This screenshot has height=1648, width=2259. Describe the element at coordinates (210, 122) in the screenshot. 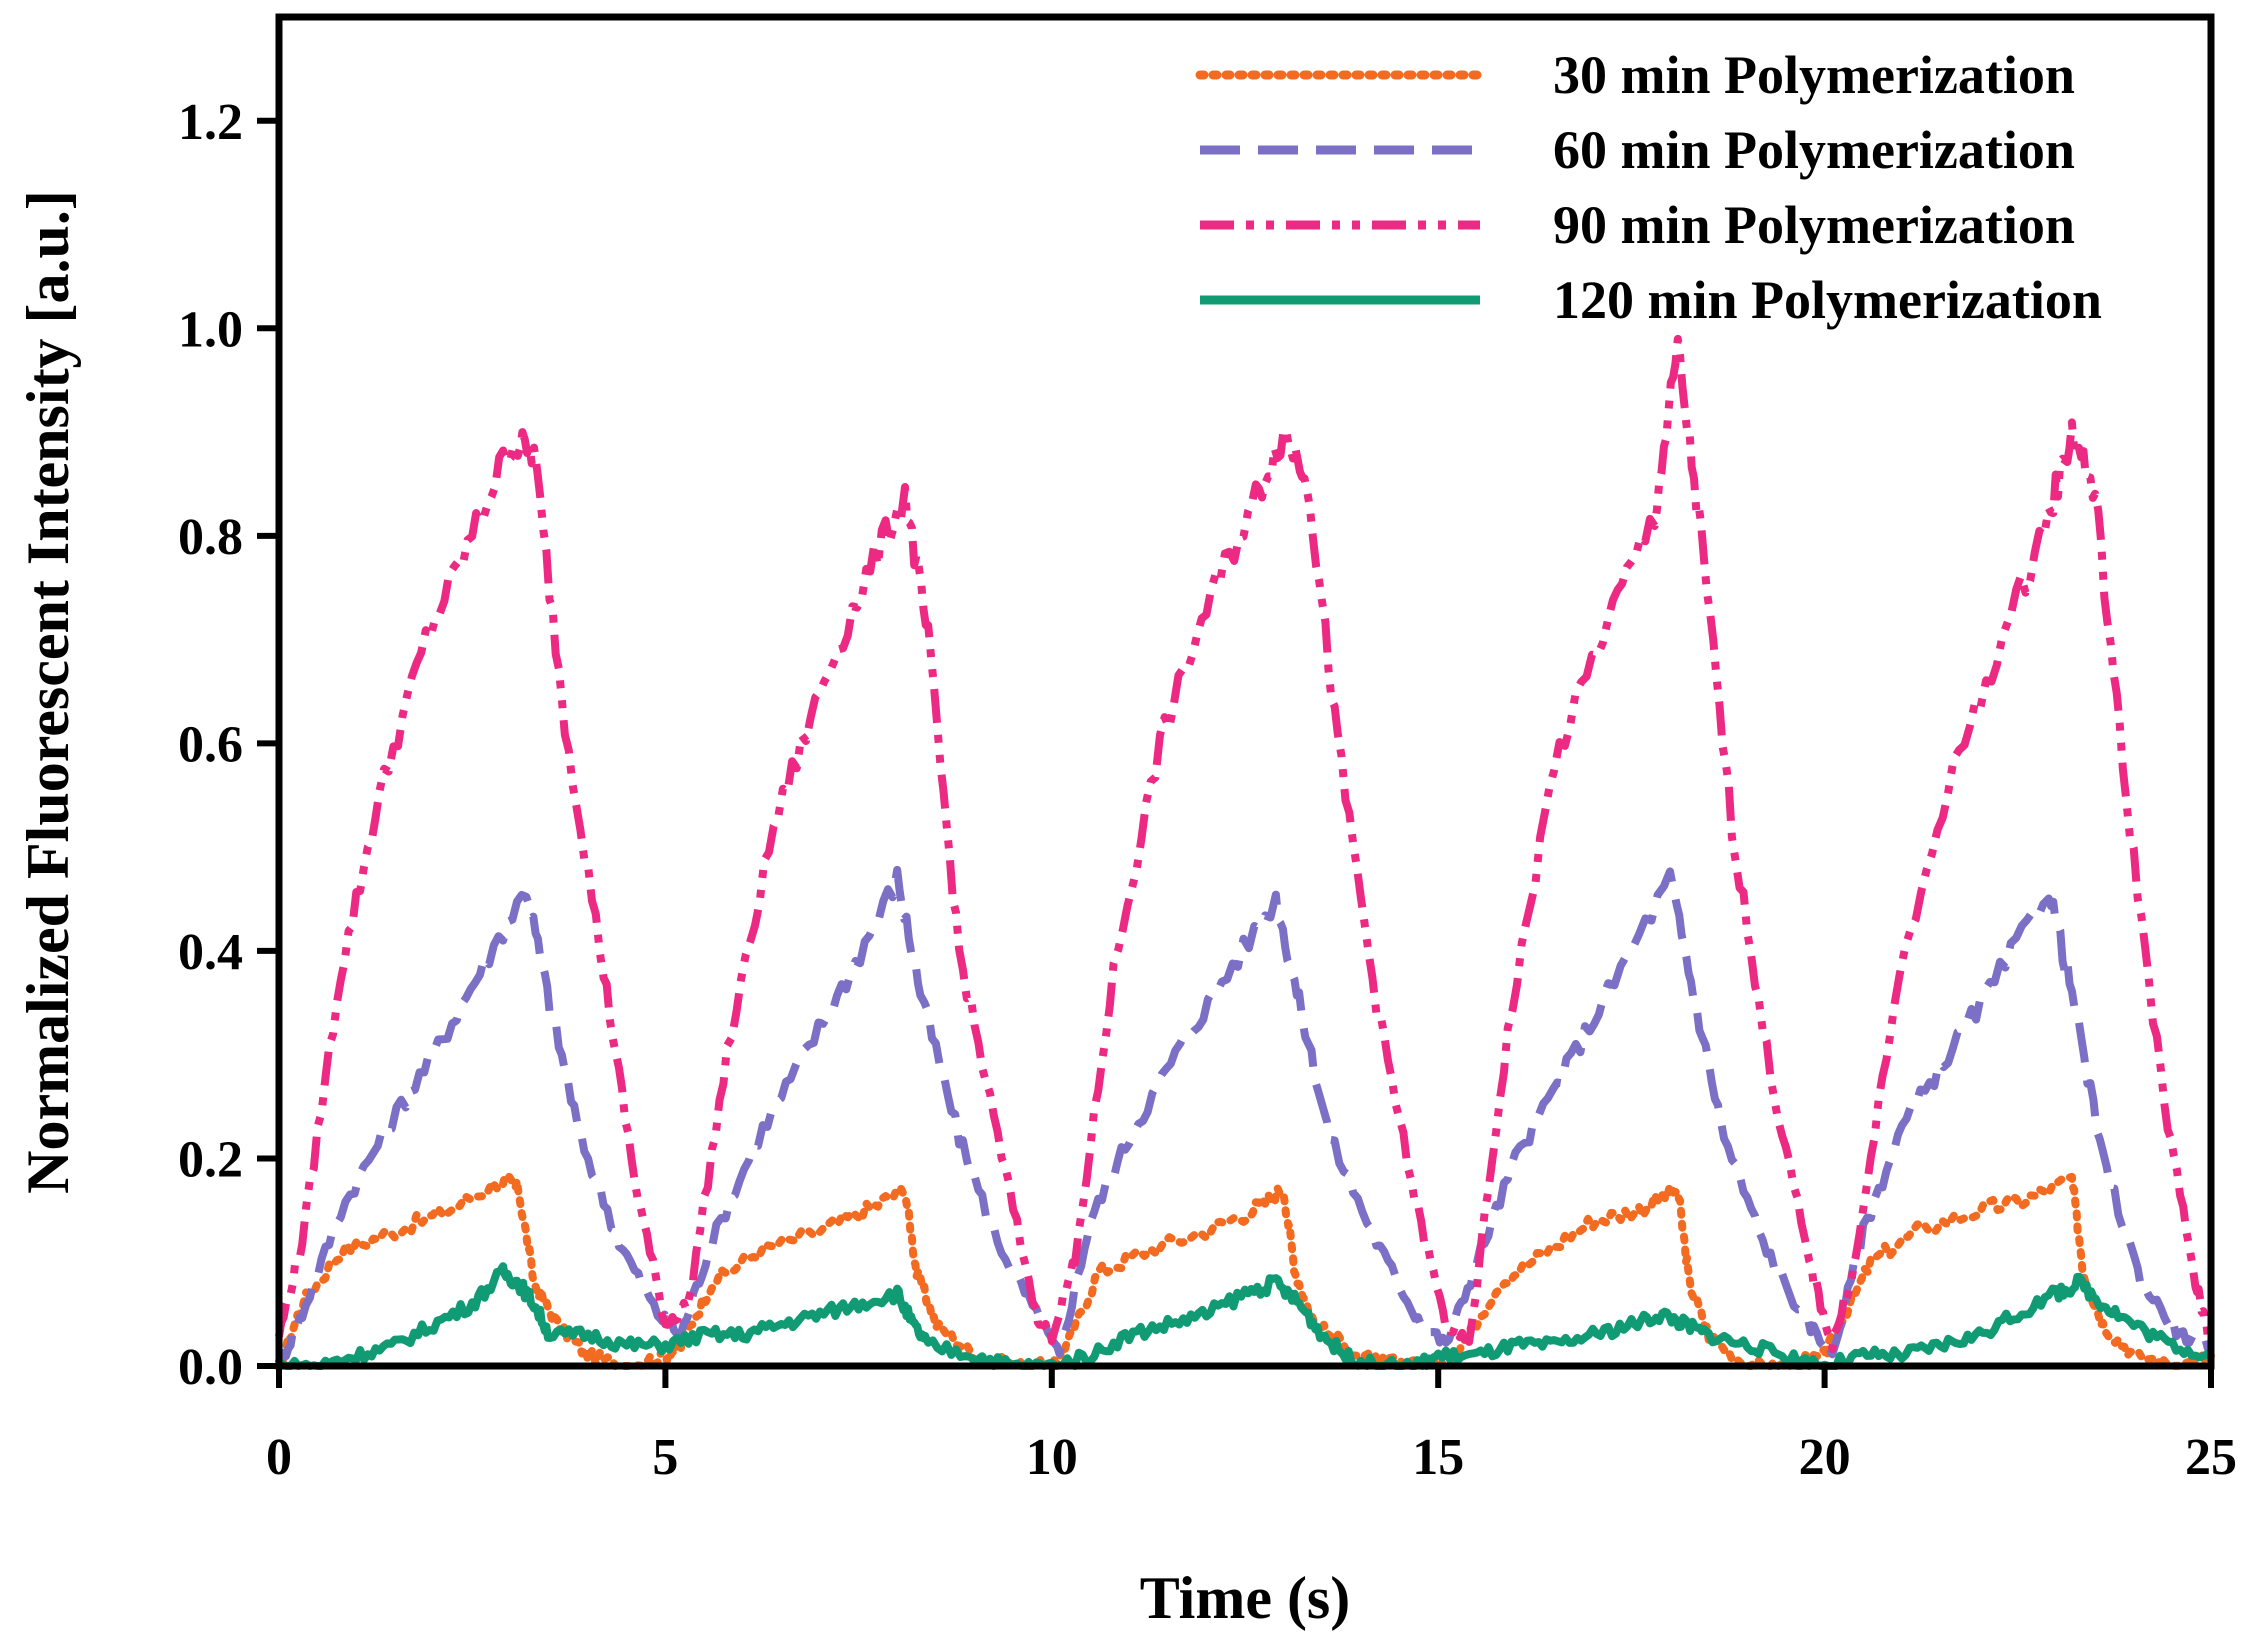

I see `y-tick-label: 1.2` at that location.